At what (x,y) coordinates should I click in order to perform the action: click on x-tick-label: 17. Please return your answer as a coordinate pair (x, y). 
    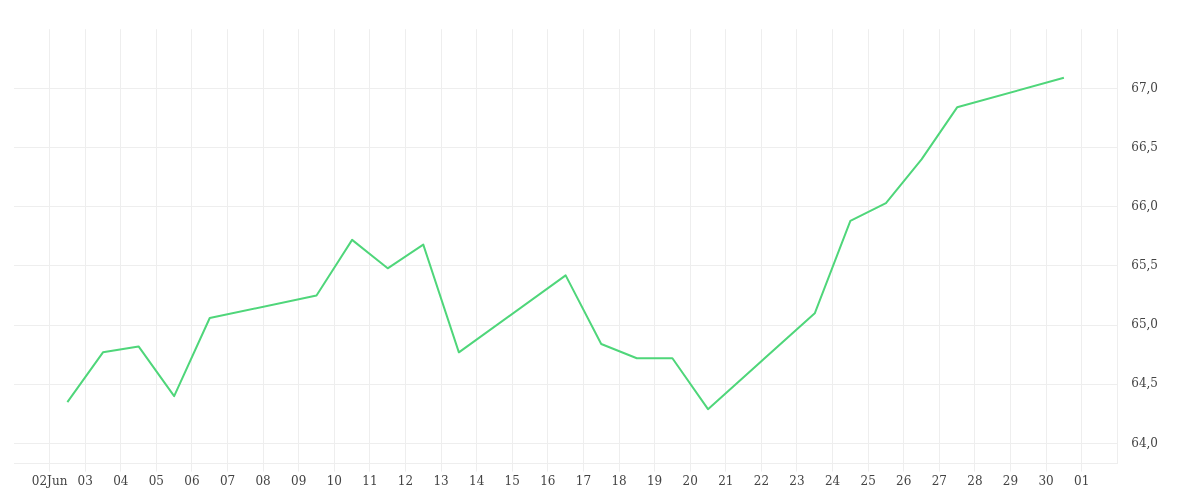
    Looking at the image, I should click on (583, 480).